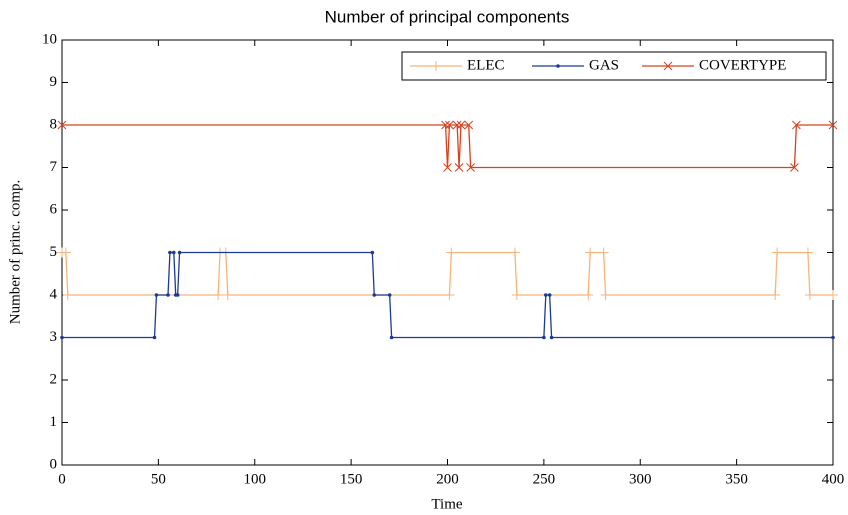 The width and height of the screenshot is (848, 515). Describe the element at coordinates (604, 65) in the screenshot. I see `legend-label: GAS` at that location.